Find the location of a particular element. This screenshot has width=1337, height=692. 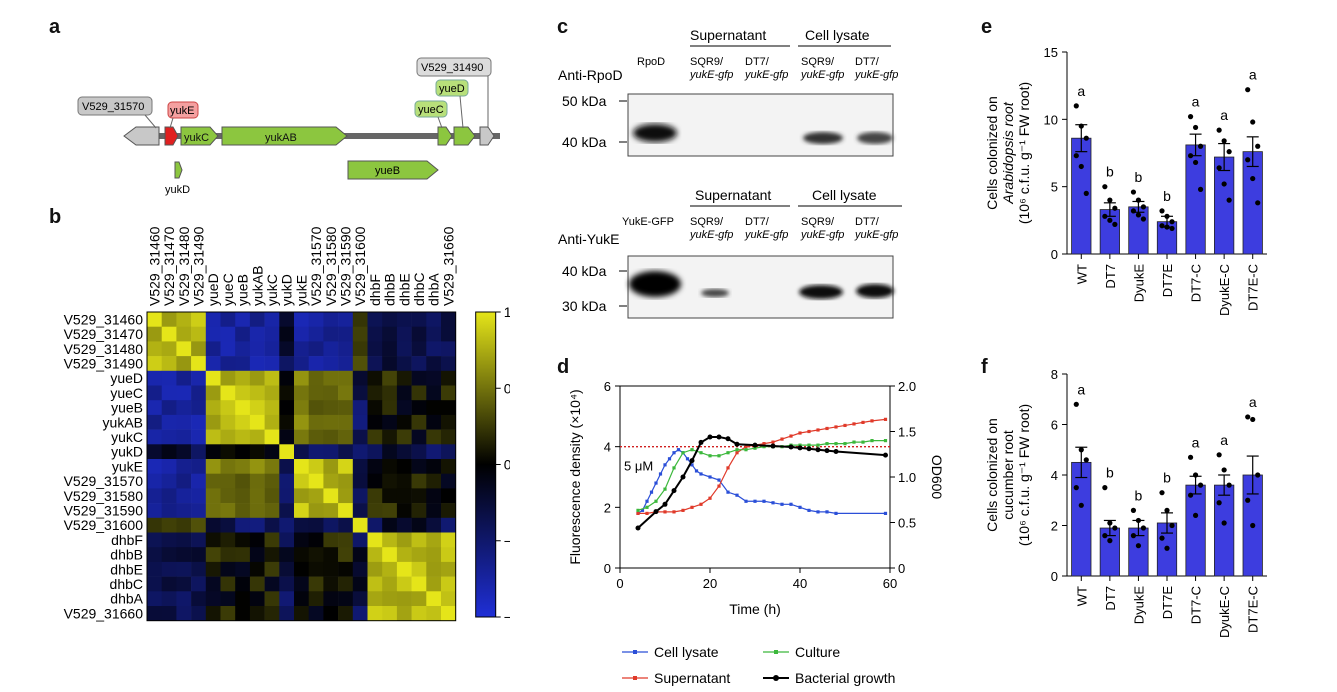

heatmap-row-label: dhbE is located at coordinates (126, 569).